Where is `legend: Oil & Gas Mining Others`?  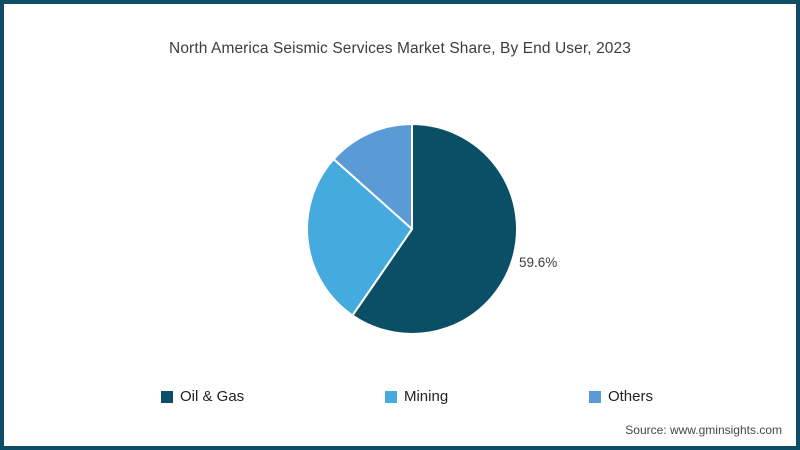
legend: Oil & Gas Mining Others is located at coordinates (407, 396).